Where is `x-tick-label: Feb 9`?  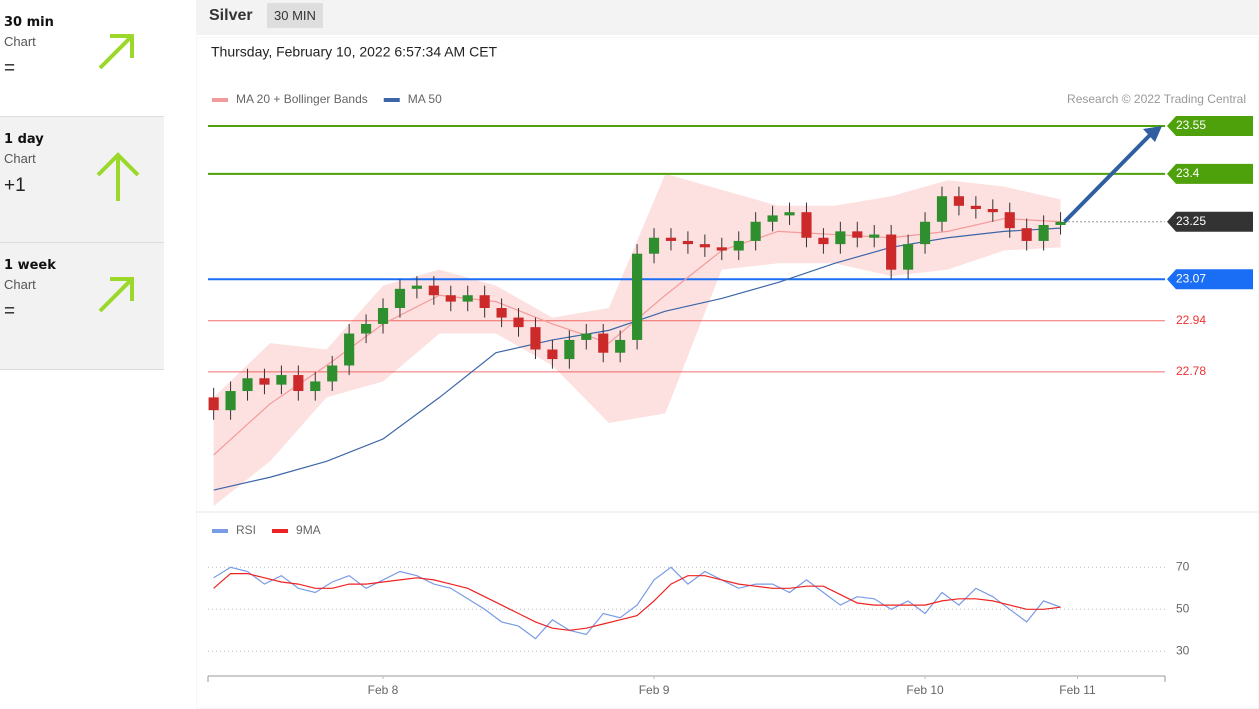
x-tick-label: Feb 9 is located at coordinates (654, 690).